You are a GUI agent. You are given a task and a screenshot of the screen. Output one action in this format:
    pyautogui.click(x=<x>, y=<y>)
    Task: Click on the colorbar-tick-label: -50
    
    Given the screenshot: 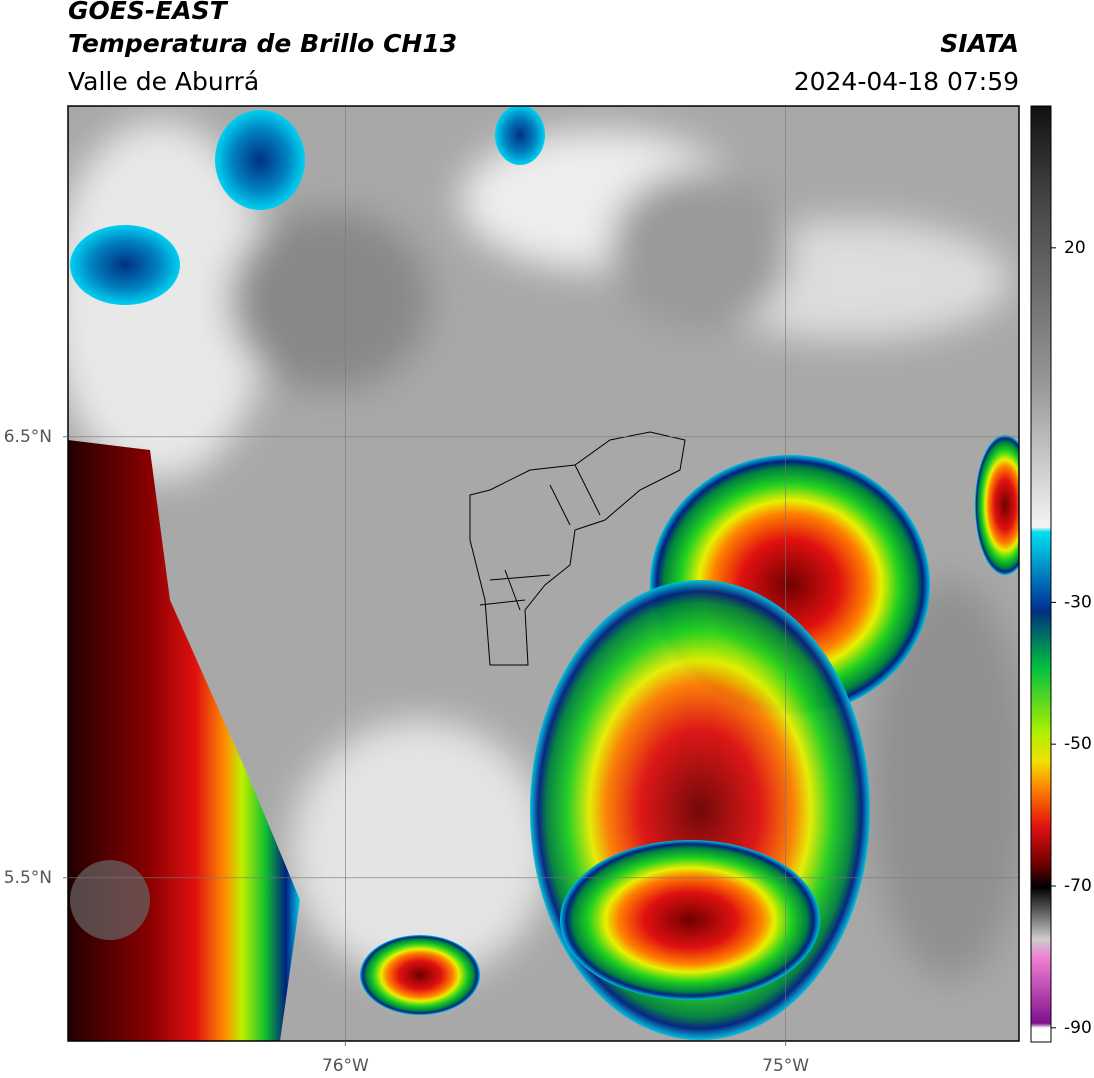 What is the action you would take?
    pyautogui.click(x=1078, y=744)
    